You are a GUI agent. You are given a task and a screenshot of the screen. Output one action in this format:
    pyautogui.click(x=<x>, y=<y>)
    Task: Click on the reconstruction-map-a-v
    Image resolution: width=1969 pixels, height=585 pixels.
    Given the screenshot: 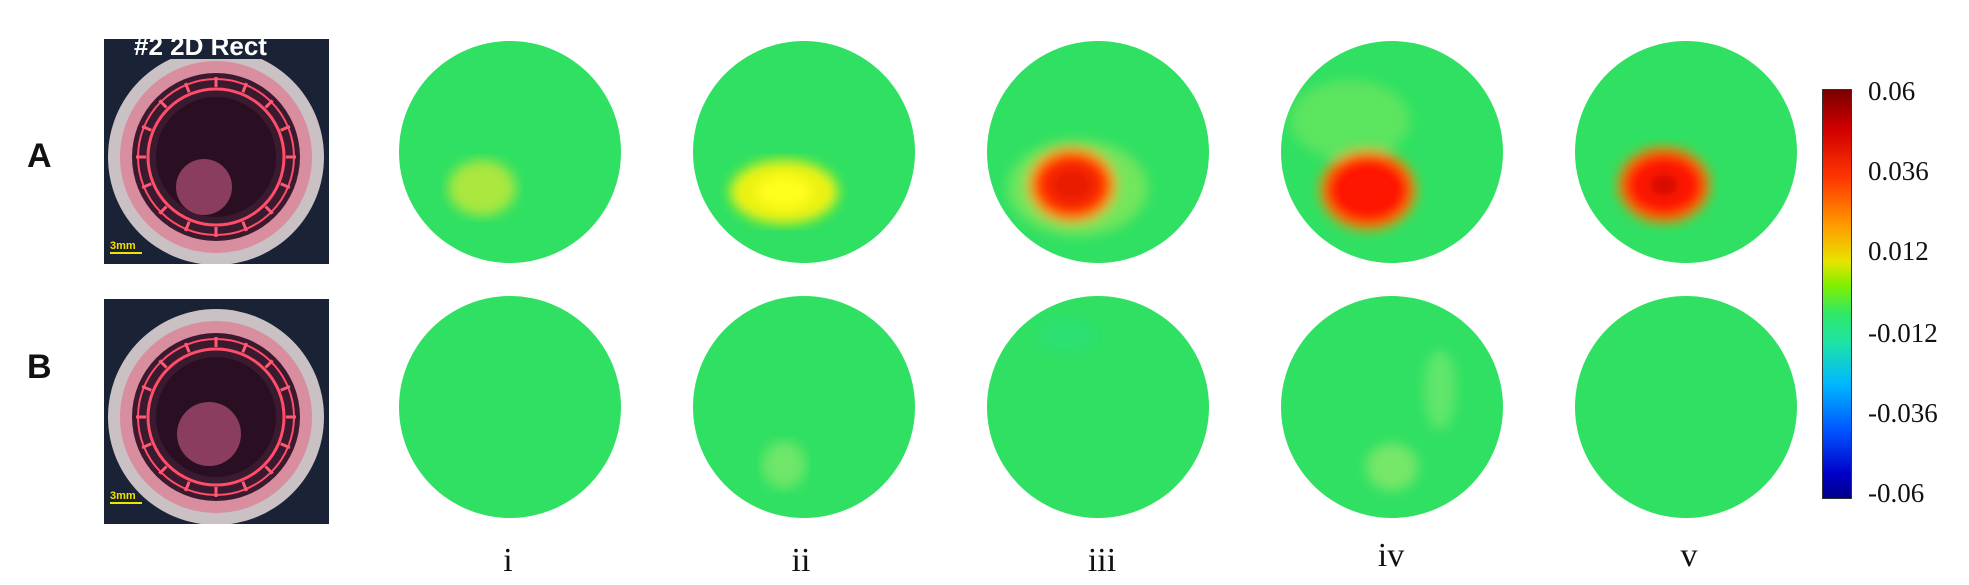 What is the action you would take?
    pyautogui.click(x=1686, y=152)
    